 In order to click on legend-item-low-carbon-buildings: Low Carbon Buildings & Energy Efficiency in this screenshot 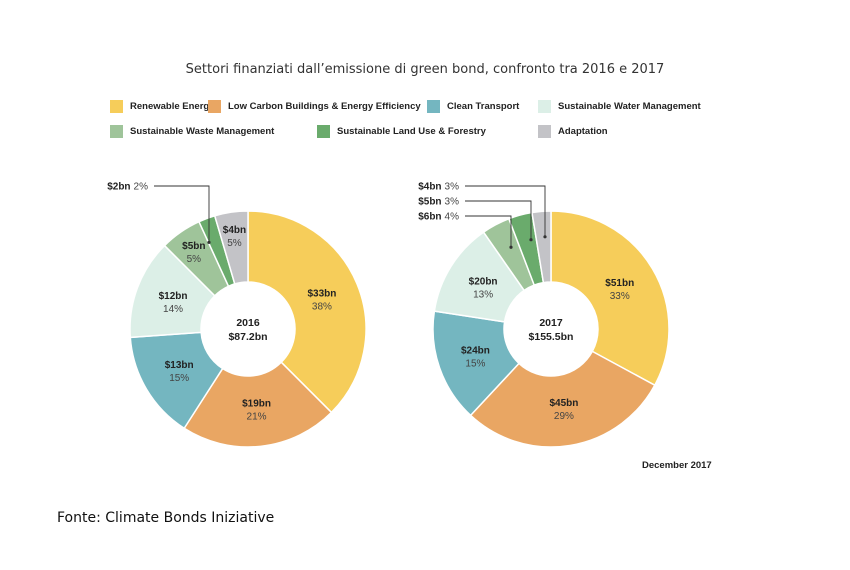, I will do `click(314, 106)`.